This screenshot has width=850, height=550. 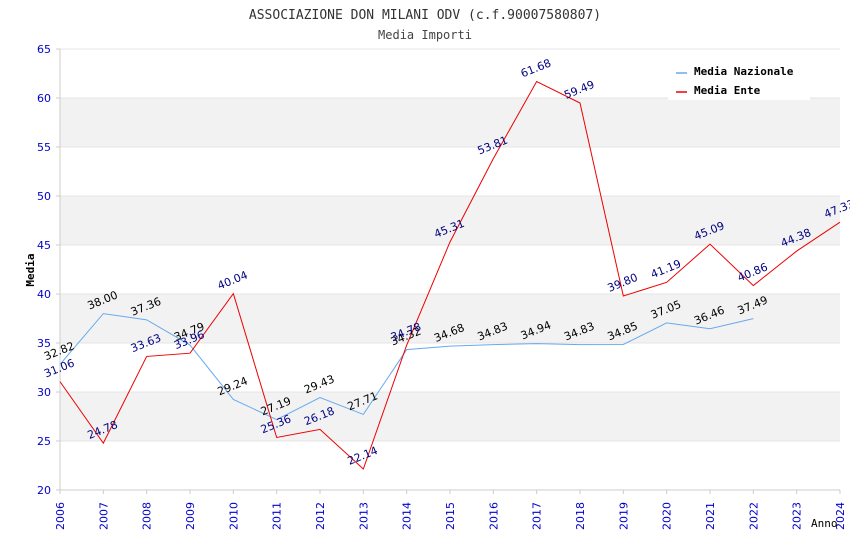 I want to click on x-tick-label: 2014, so click(x=407, y=516).